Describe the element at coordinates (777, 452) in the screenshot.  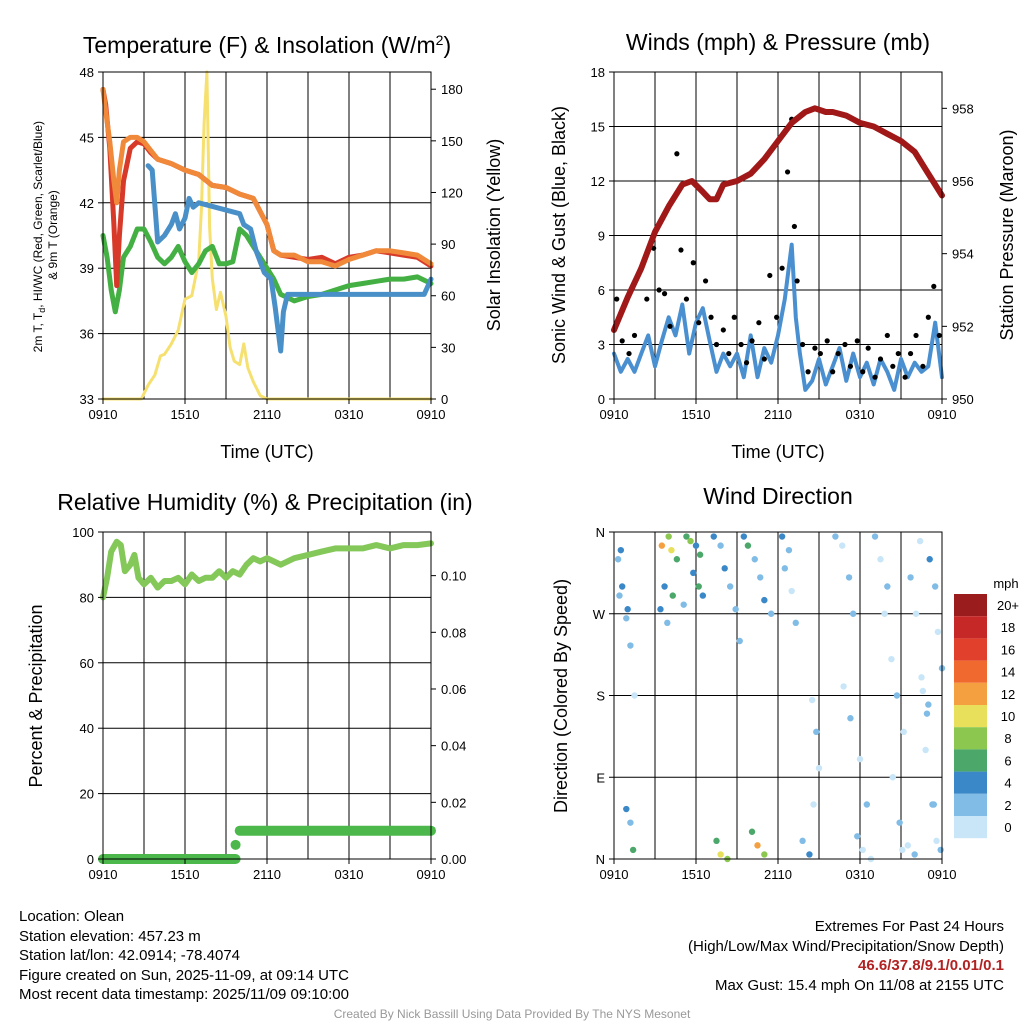
I see `winds-xlabel: Time (UTC)` at that location.